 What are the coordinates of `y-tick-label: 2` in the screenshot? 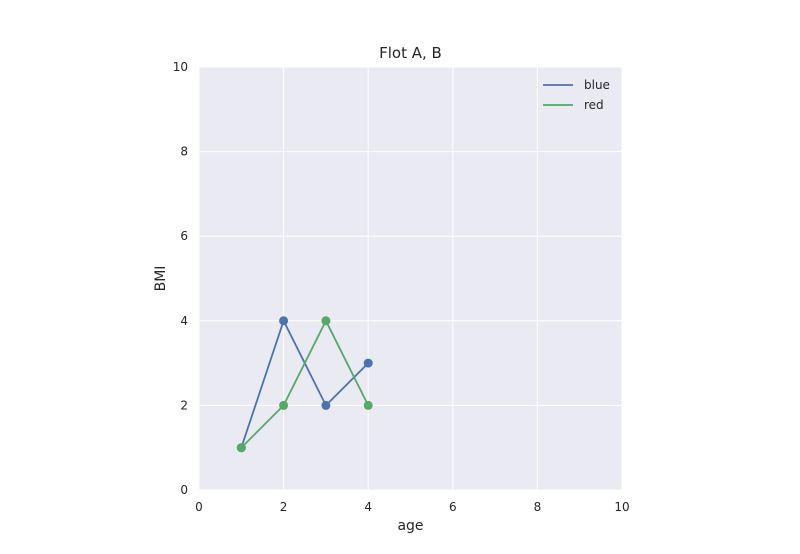 It's located at (184, 405).